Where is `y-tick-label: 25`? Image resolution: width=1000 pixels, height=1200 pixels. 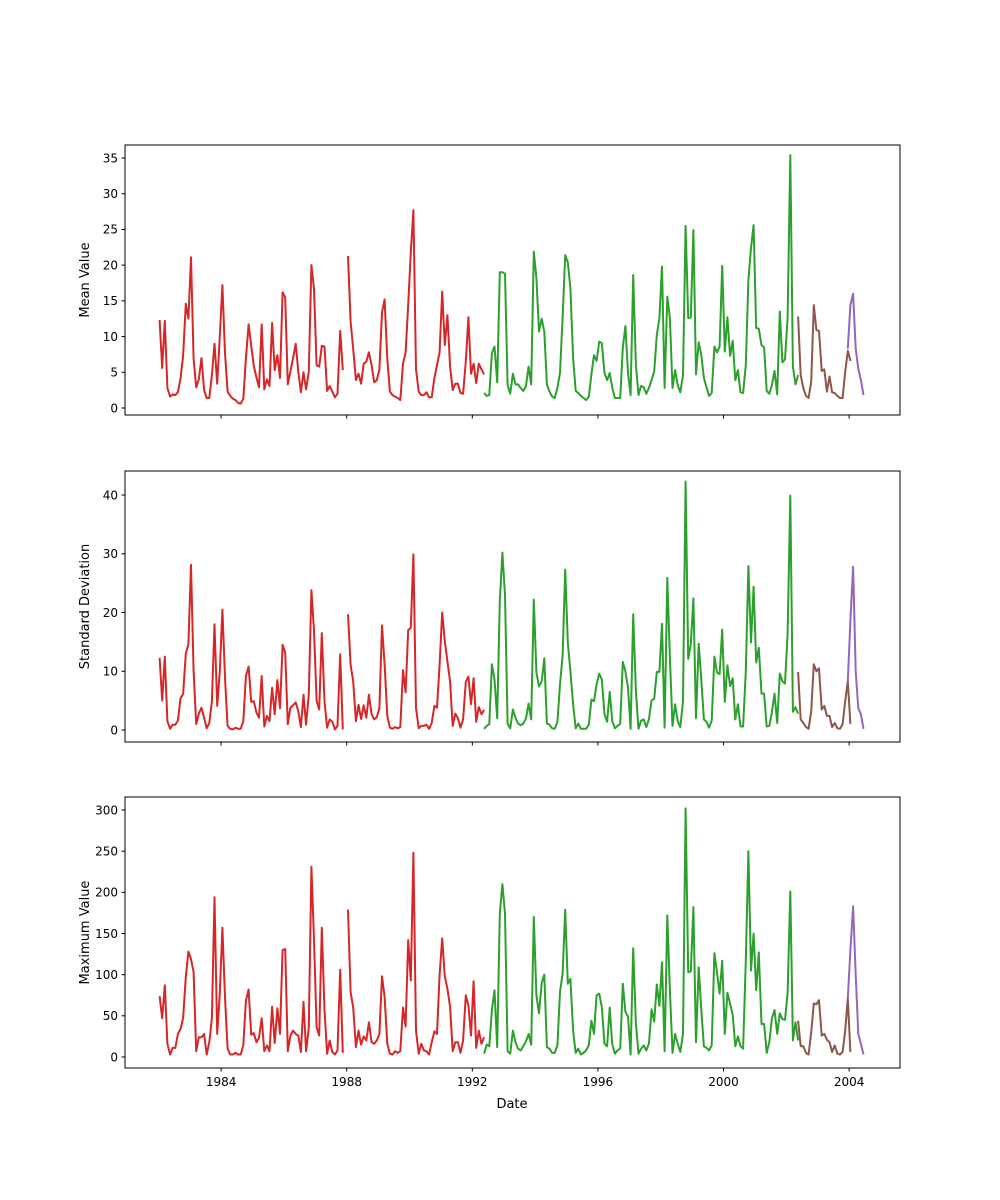
y-tick-label: 25 is located at coordinates (110, 230).